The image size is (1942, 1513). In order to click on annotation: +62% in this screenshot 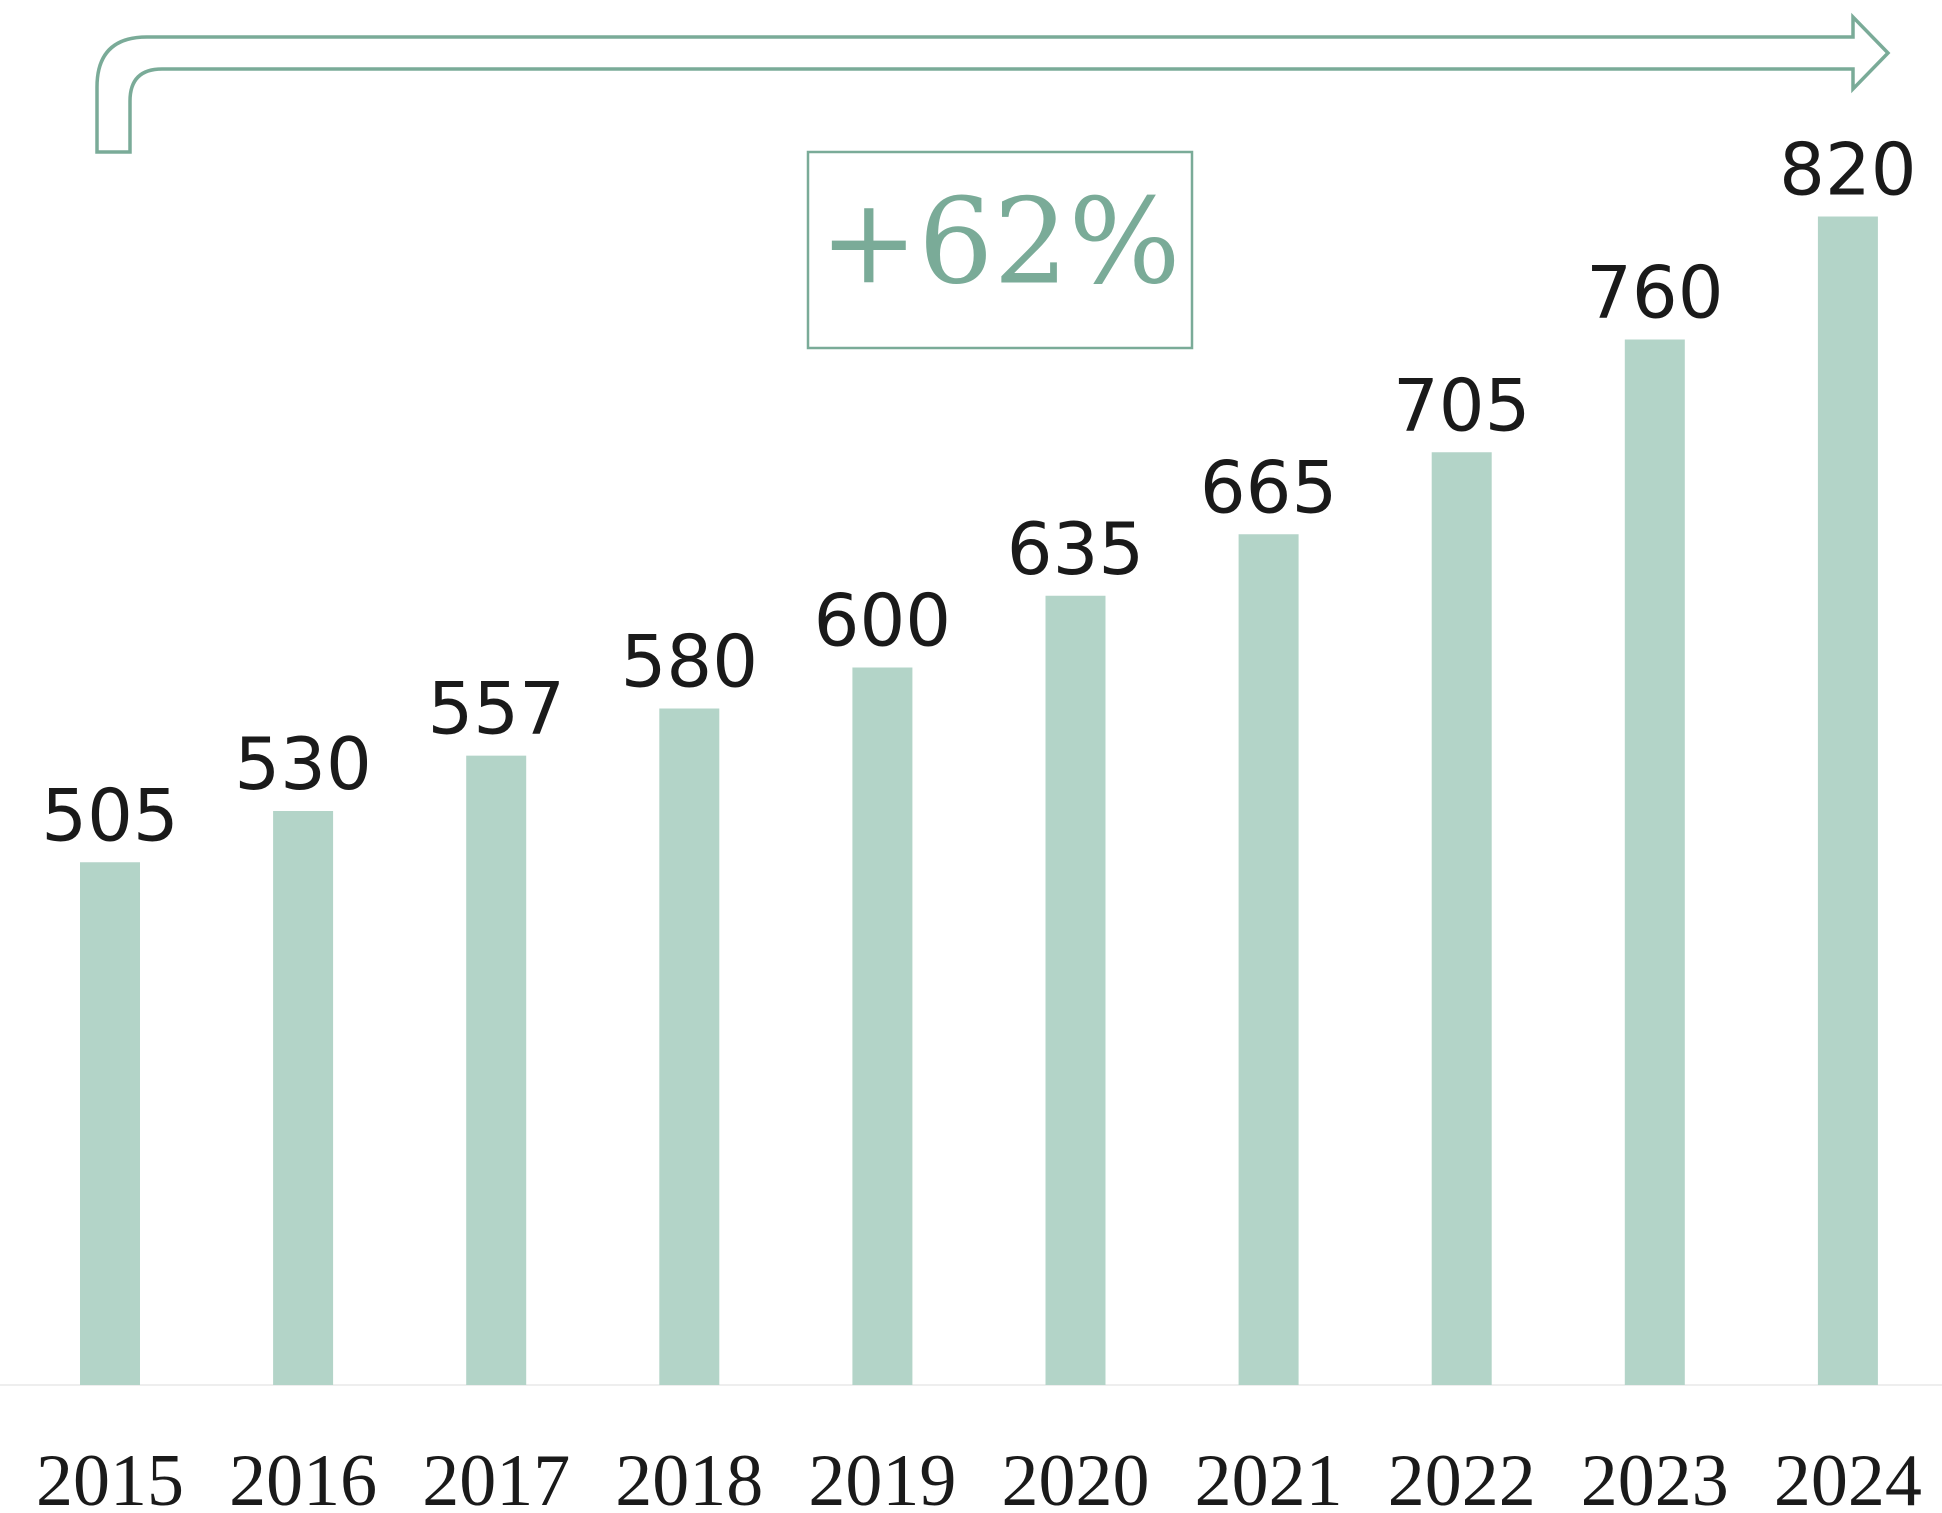, I will do `click(999, 242)`.